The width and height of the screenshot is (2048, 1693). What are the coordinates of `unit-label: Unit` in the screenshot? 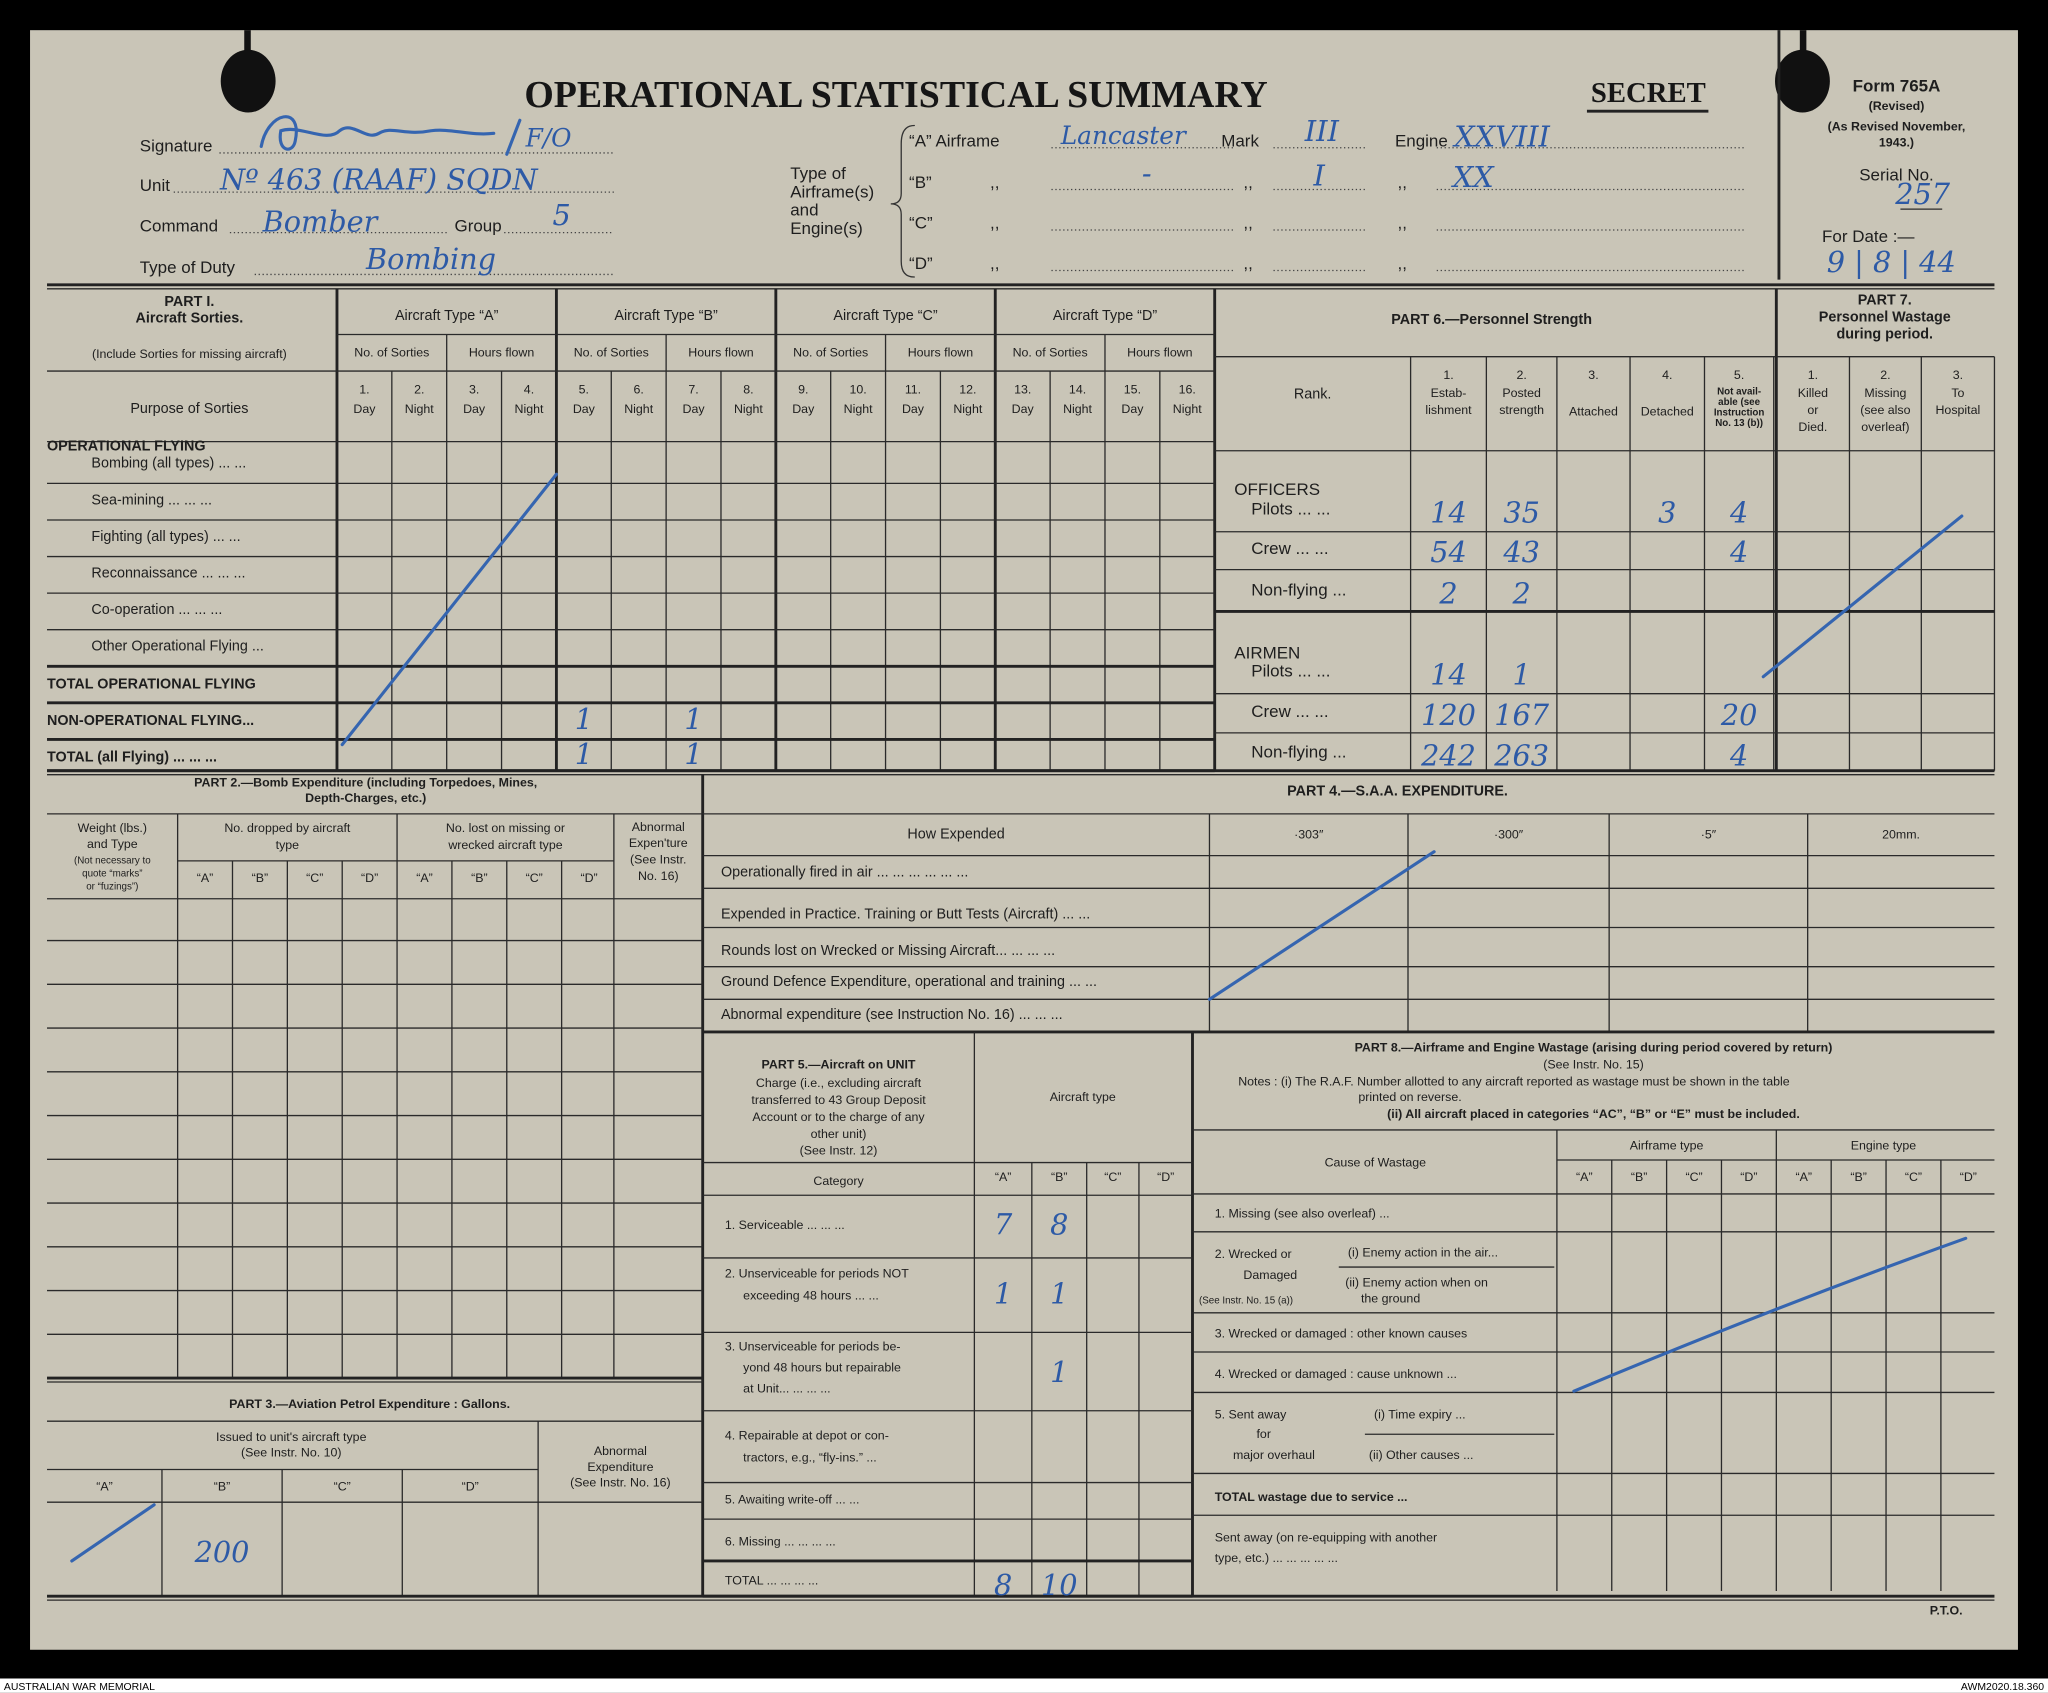 It's located at (155, 185).